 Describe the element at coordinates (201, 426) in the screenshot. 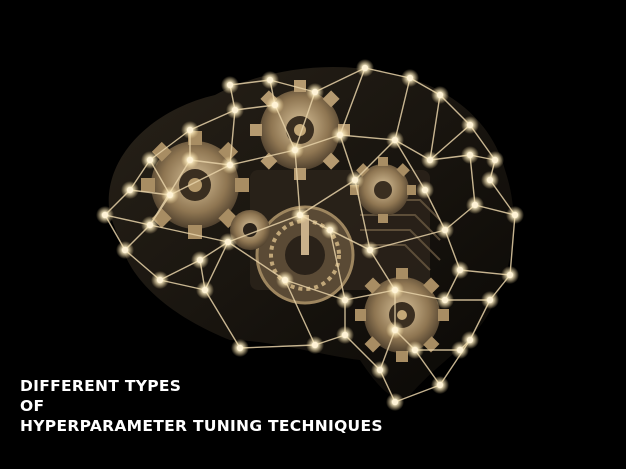

I see `caption-line-3: Hyperparameter Tuning Techniques` at that location.